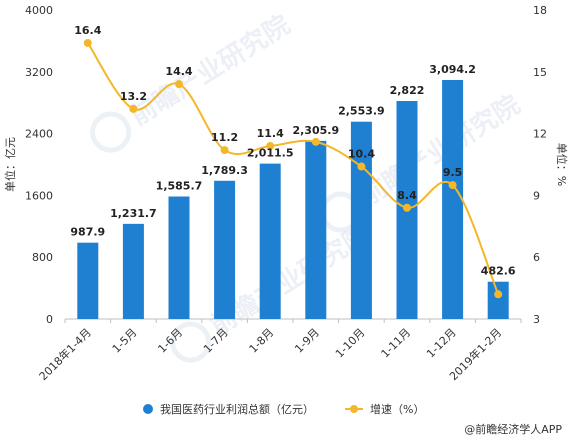  I want to click on left-tick-label: 3200, so click(39, 72).